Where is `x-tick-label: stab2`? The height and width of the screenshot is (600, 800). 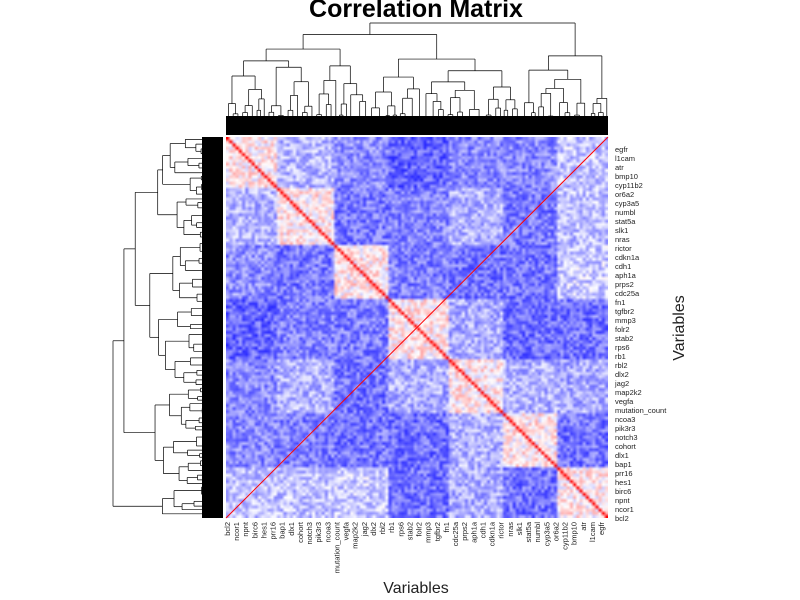 x-tick-label: stab2 is located at coordinates (409, 531).